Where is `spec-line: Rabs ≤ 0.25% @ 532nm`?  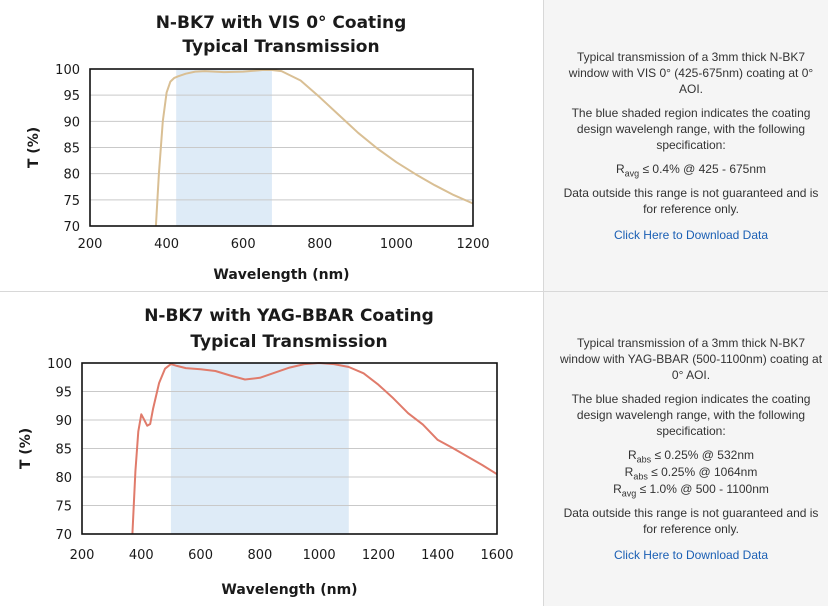
spec-line: Rabs ≤ 0.25% @ 532nm is located at coordinates (690, 456).